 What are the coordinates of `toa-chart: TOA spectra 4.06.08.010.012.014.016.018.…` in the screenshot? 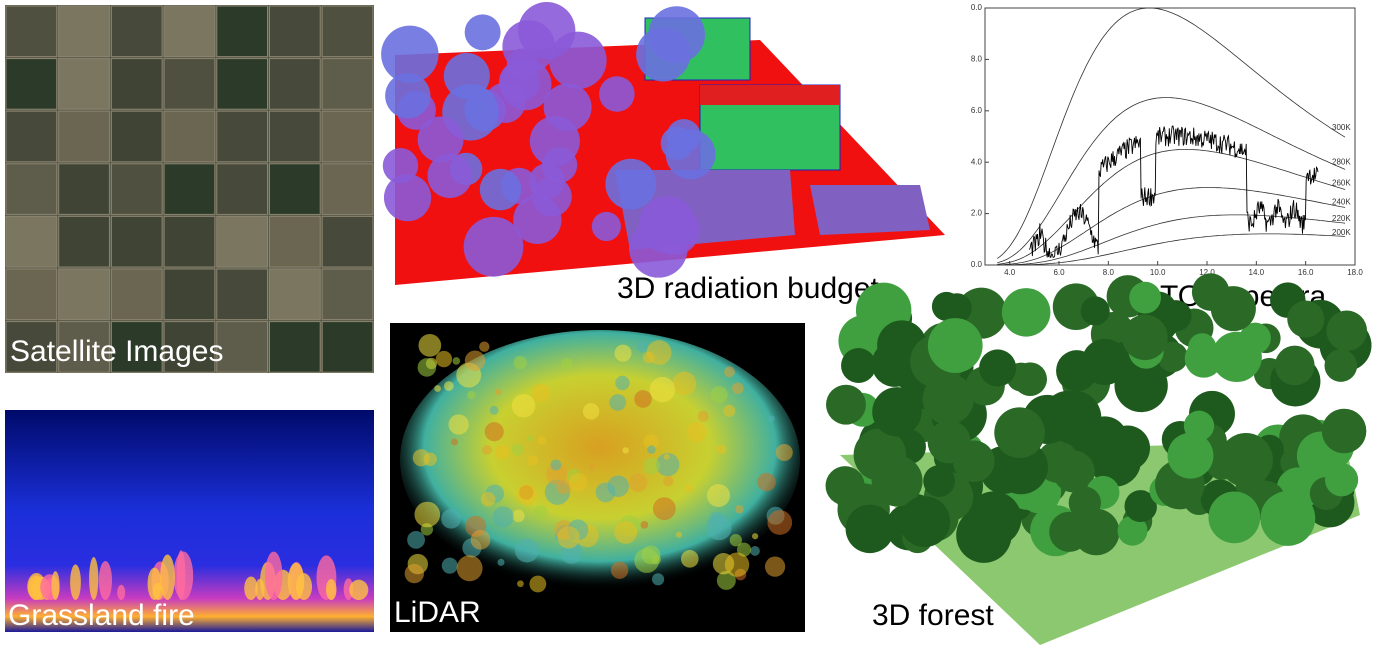 It's located at (1167, 158).